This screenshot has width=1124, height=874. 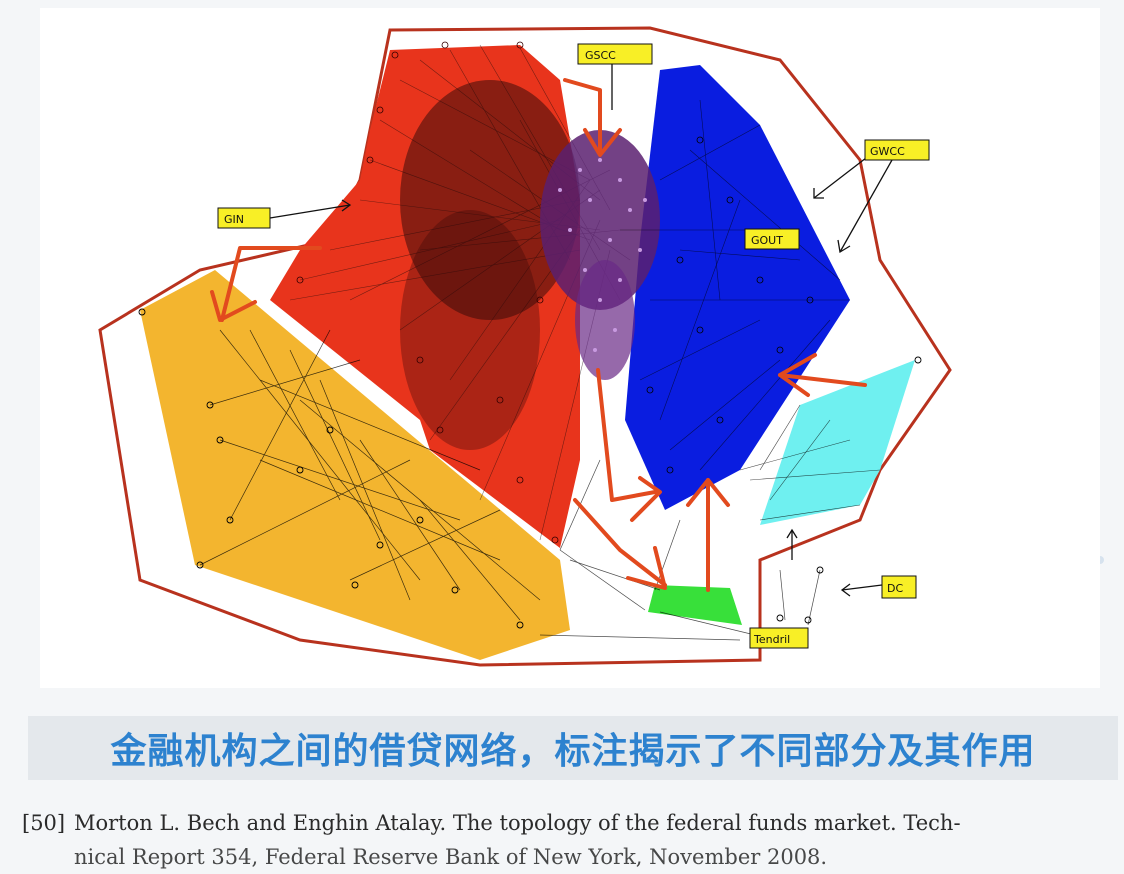 I want to click on dc-label: DC, so click(x=899, y=587).